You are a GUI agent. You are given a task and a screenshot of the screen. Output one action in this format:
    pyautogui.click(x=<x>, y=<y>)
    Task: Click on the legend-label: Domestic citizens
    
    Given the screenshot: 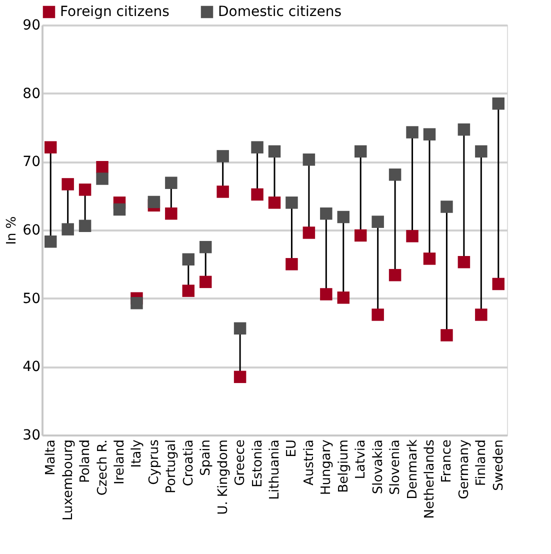 What is the action you would take?
    pyautogui.click(x=280, y=12)
    